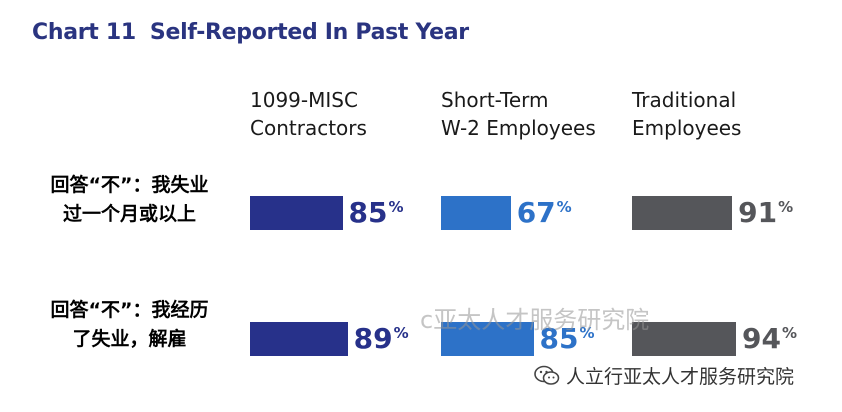 The height and width of the screenshot is (412, 842). I want to click on column-header-short-term: Short-Term W-2 Employees, so click(533, 114).